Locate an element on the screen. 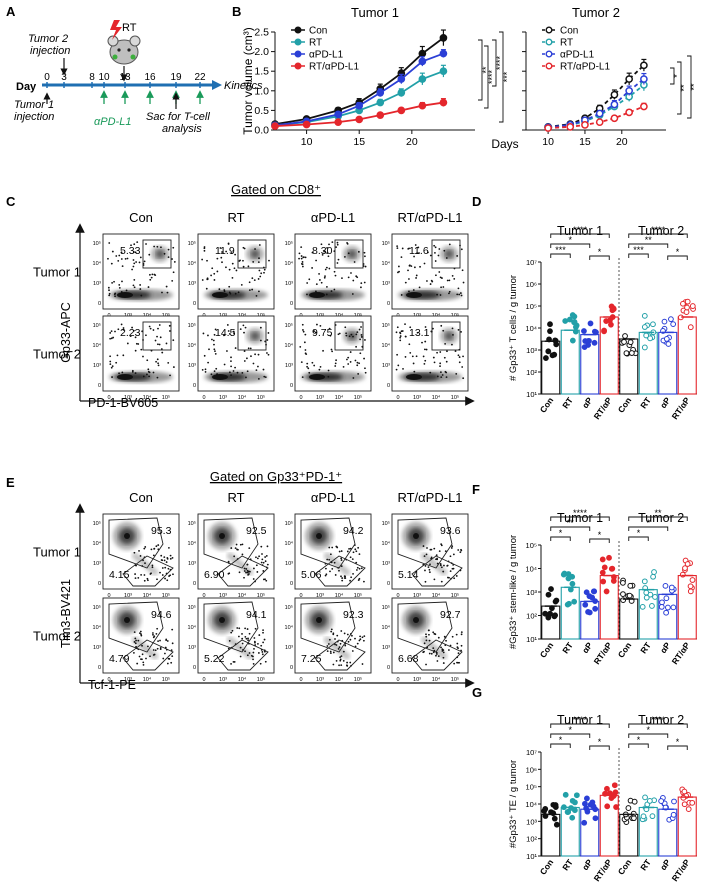  day-tick-label: 0 is located at coordinates (47, 77).